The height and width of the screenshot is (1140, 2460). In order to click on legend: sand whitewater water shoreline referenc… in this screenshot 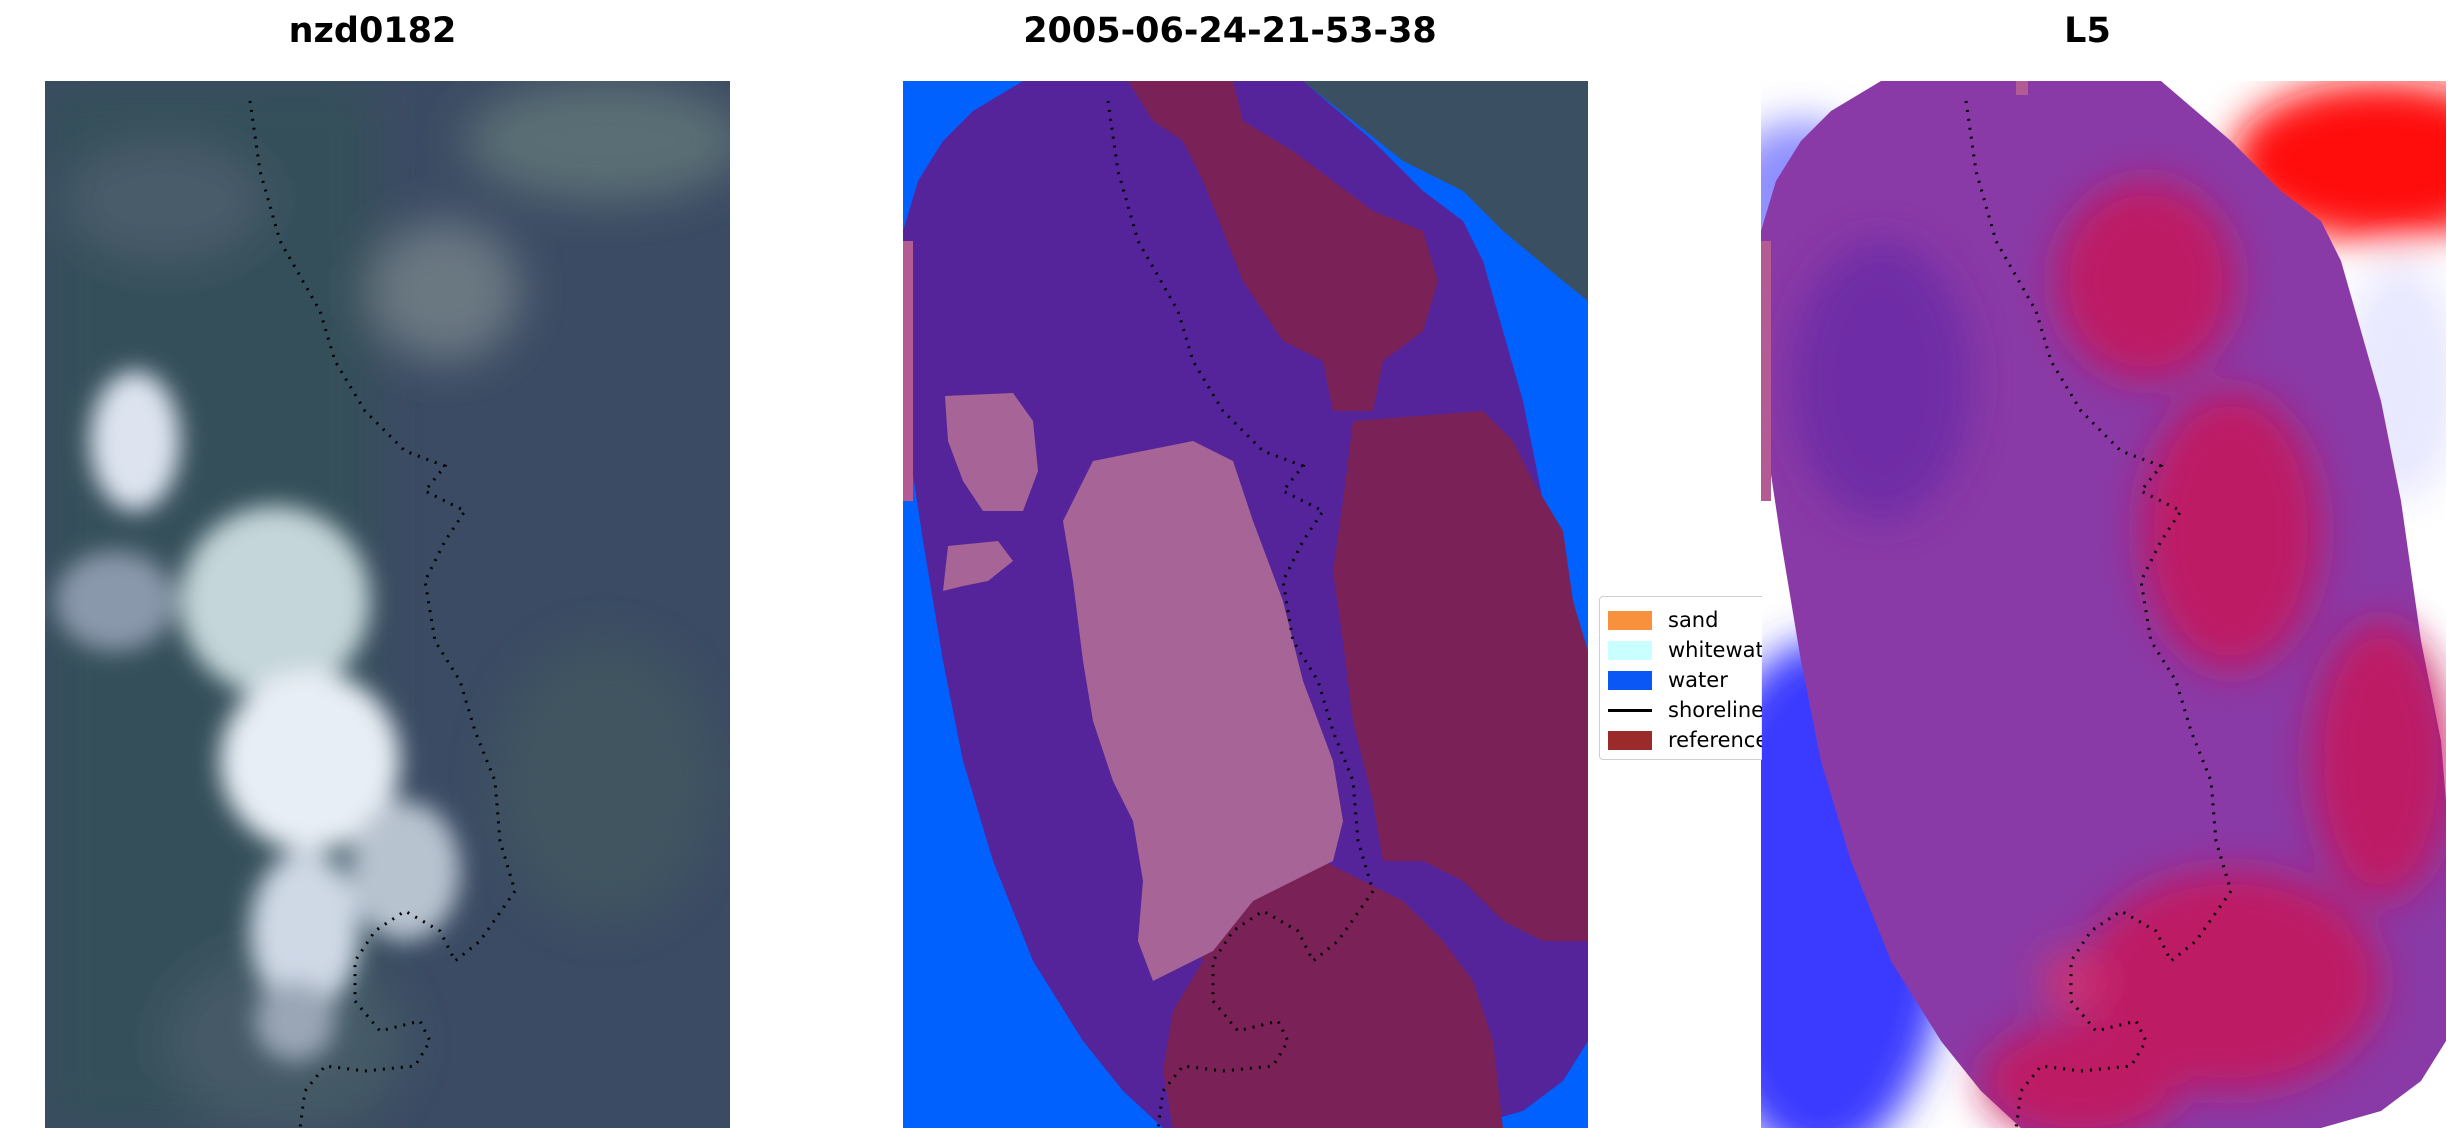, I will do `click(1680, 678)`.